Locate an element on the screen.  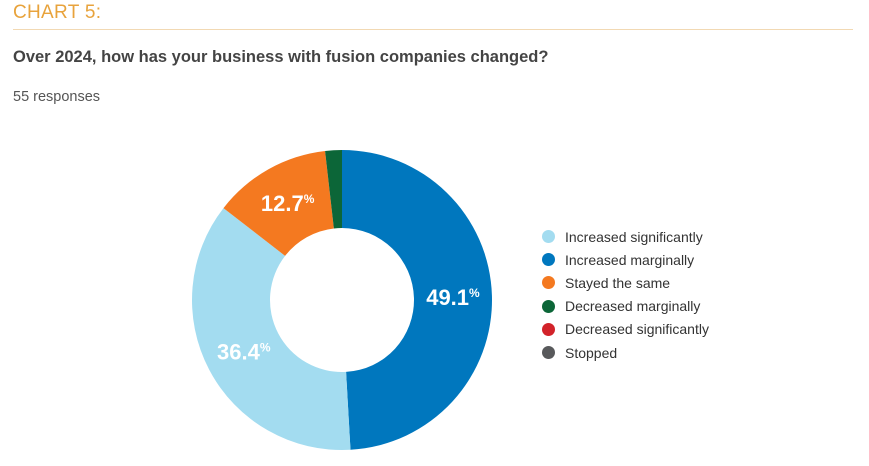
legend-item-stopped: Stopped is located at coordinates (625, 352).